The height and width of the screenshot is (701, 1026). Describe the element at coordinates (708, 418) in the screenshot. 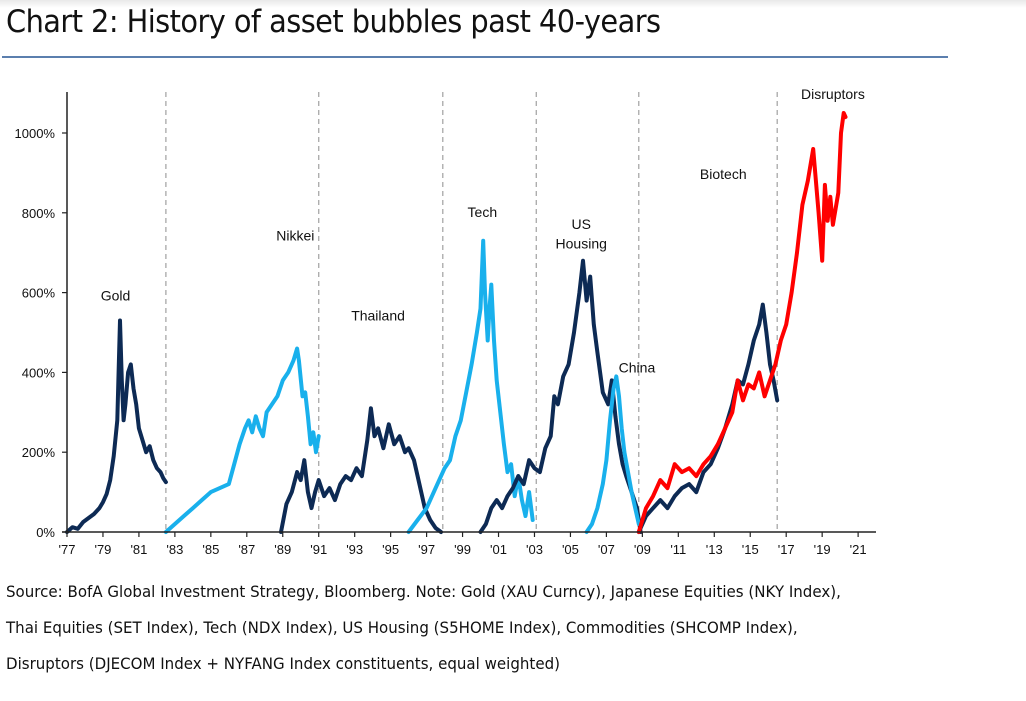

I see `series-biotech` at that location.